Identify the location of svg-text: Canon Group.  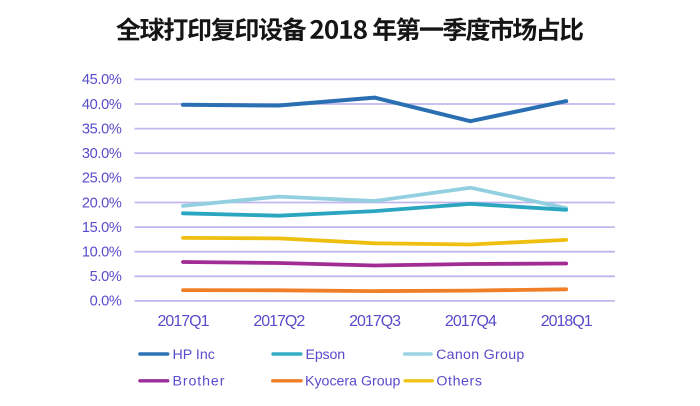
(480, 355).